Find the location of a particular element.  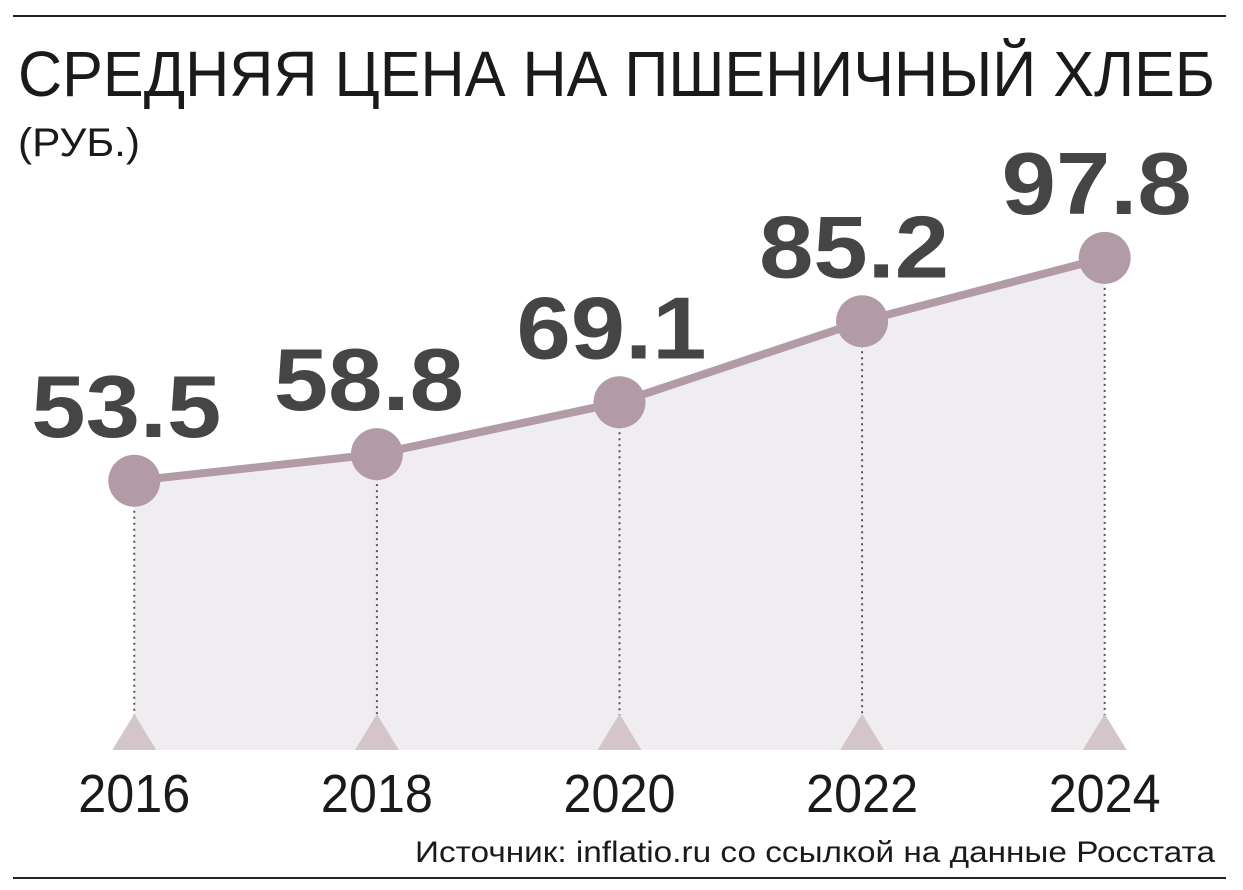

data-label: 69.1 is located at coordinates (612, 327).